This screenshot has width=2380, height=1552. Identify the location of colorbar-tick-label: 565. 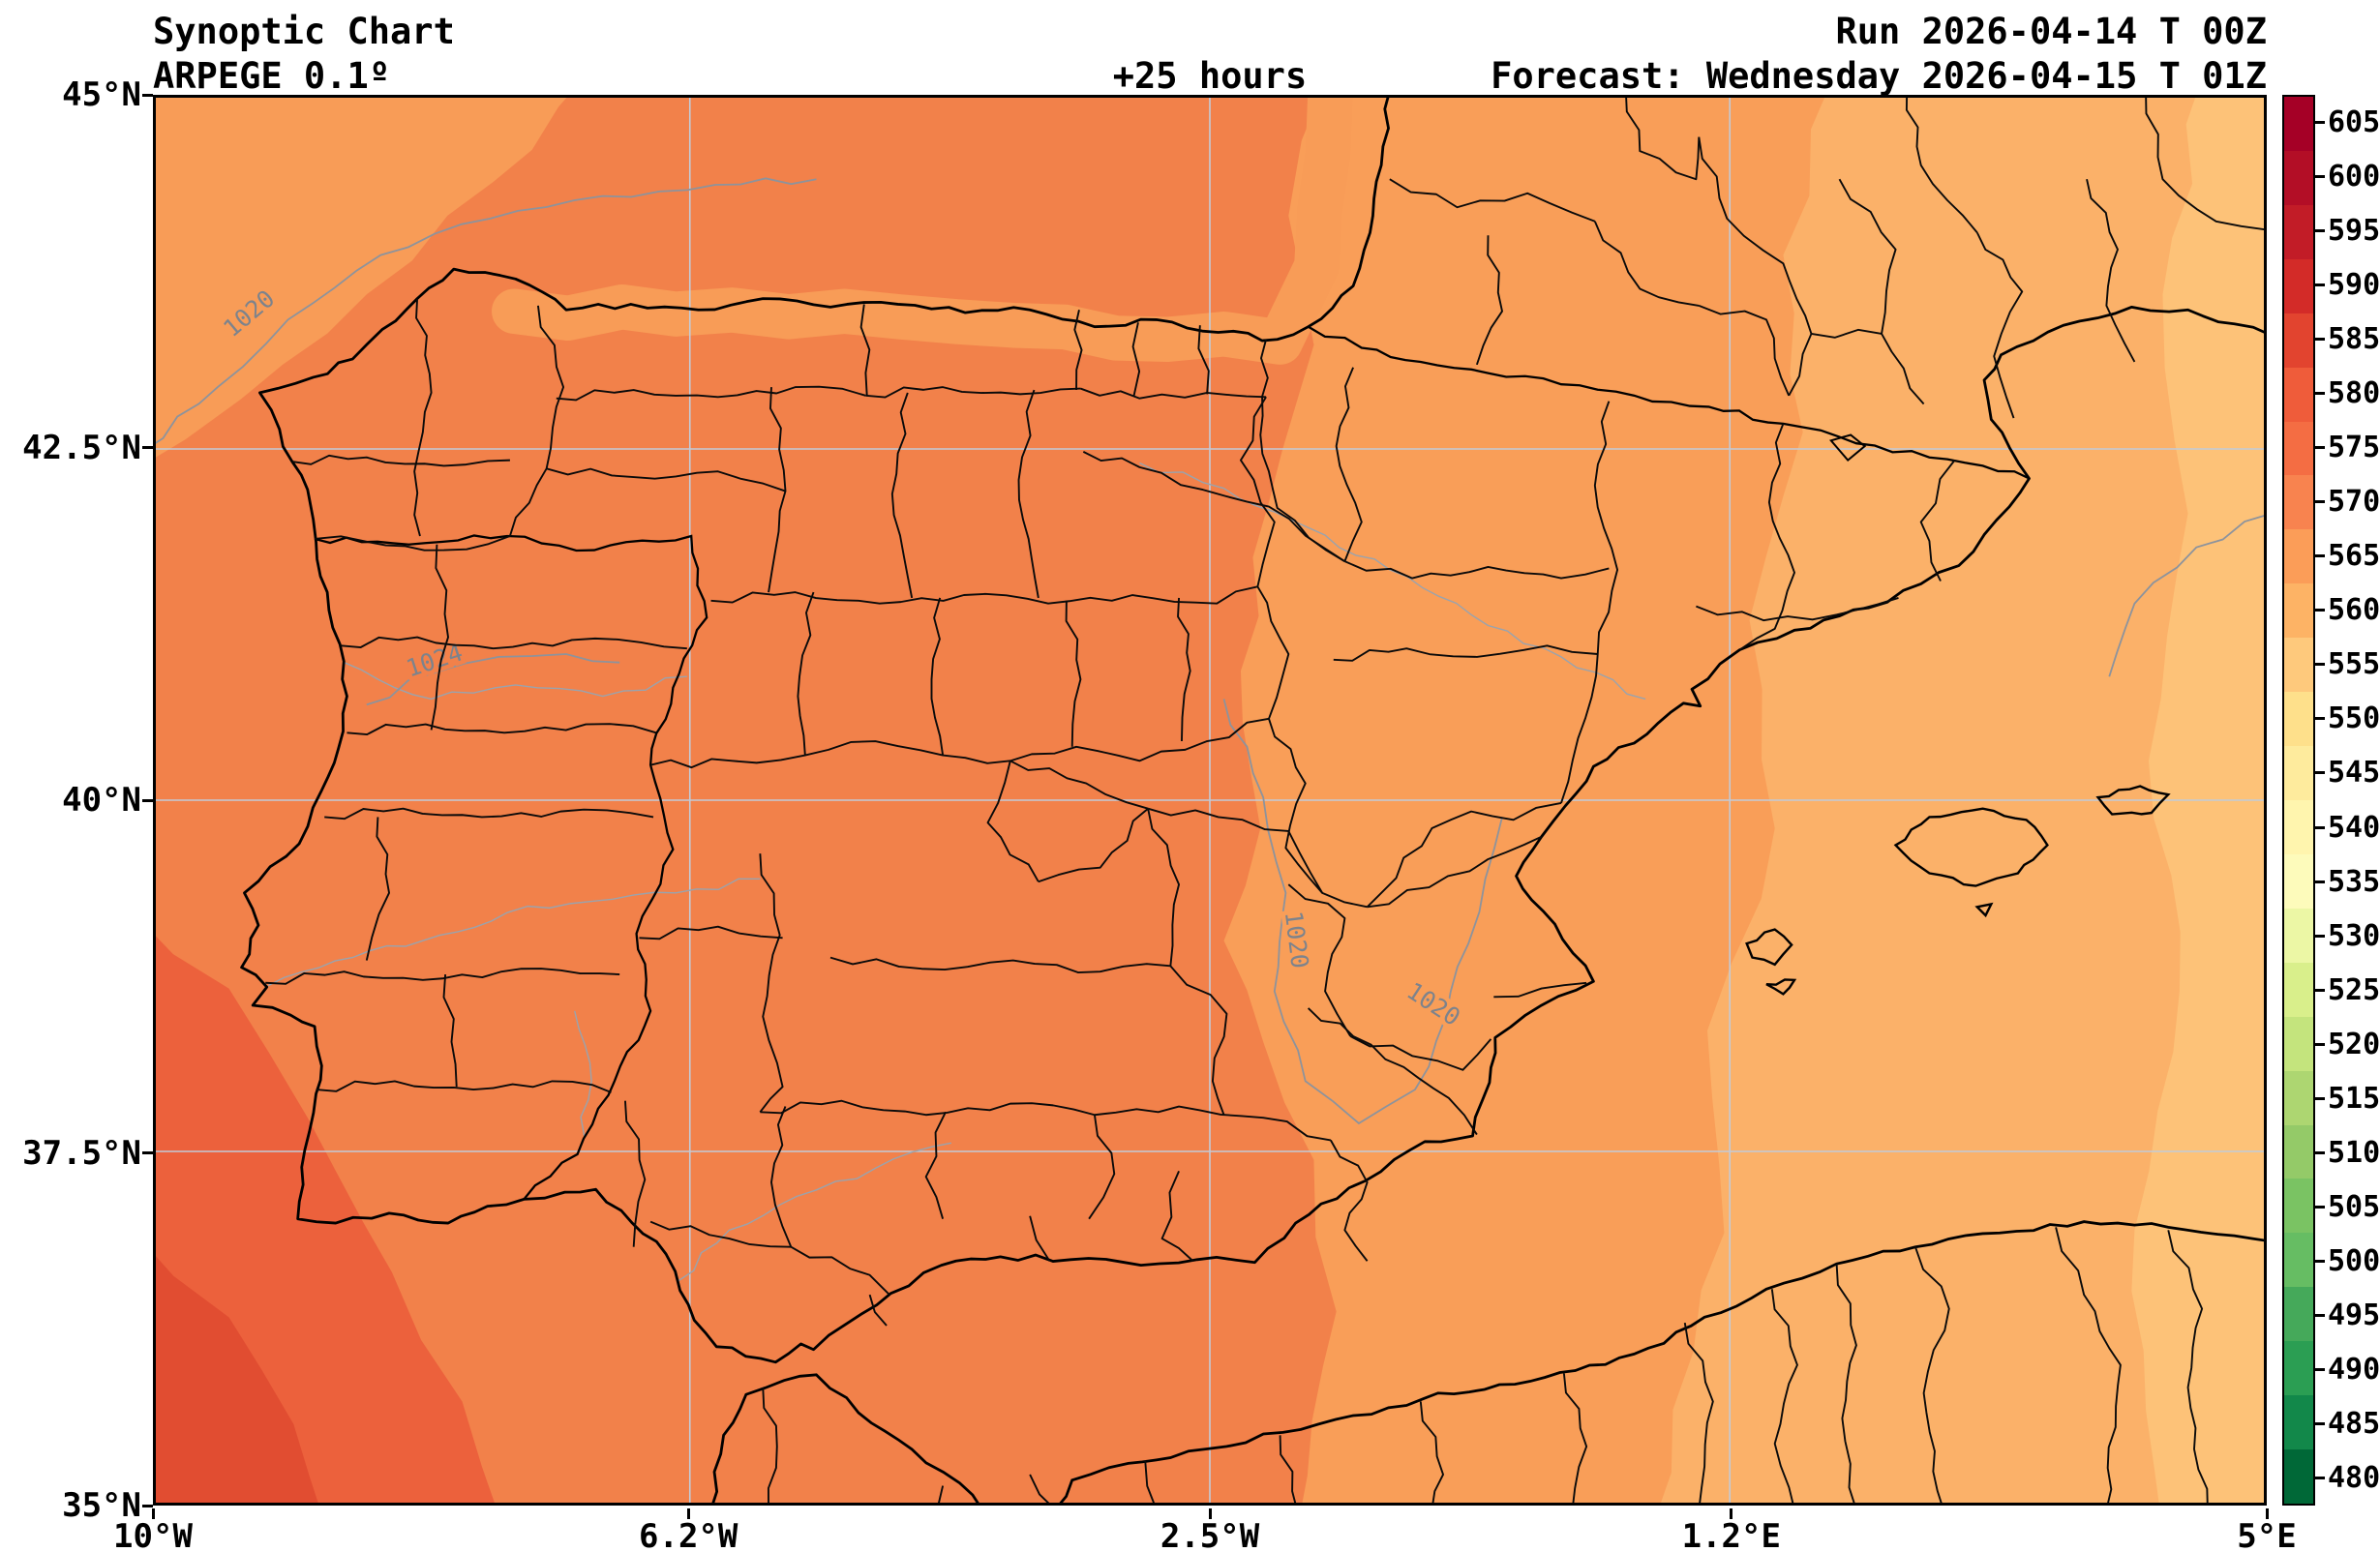
(2354, 556).